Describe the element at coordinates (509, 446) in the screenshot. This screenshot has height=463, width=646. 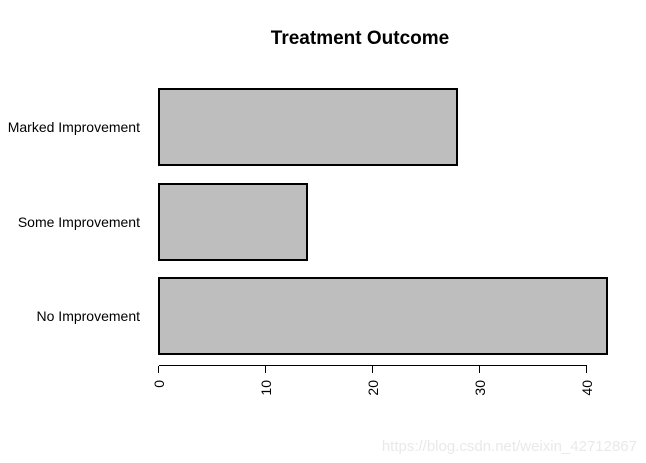
I see `watermark: https://blog.csdn.net/weixin_42712867` at that location.